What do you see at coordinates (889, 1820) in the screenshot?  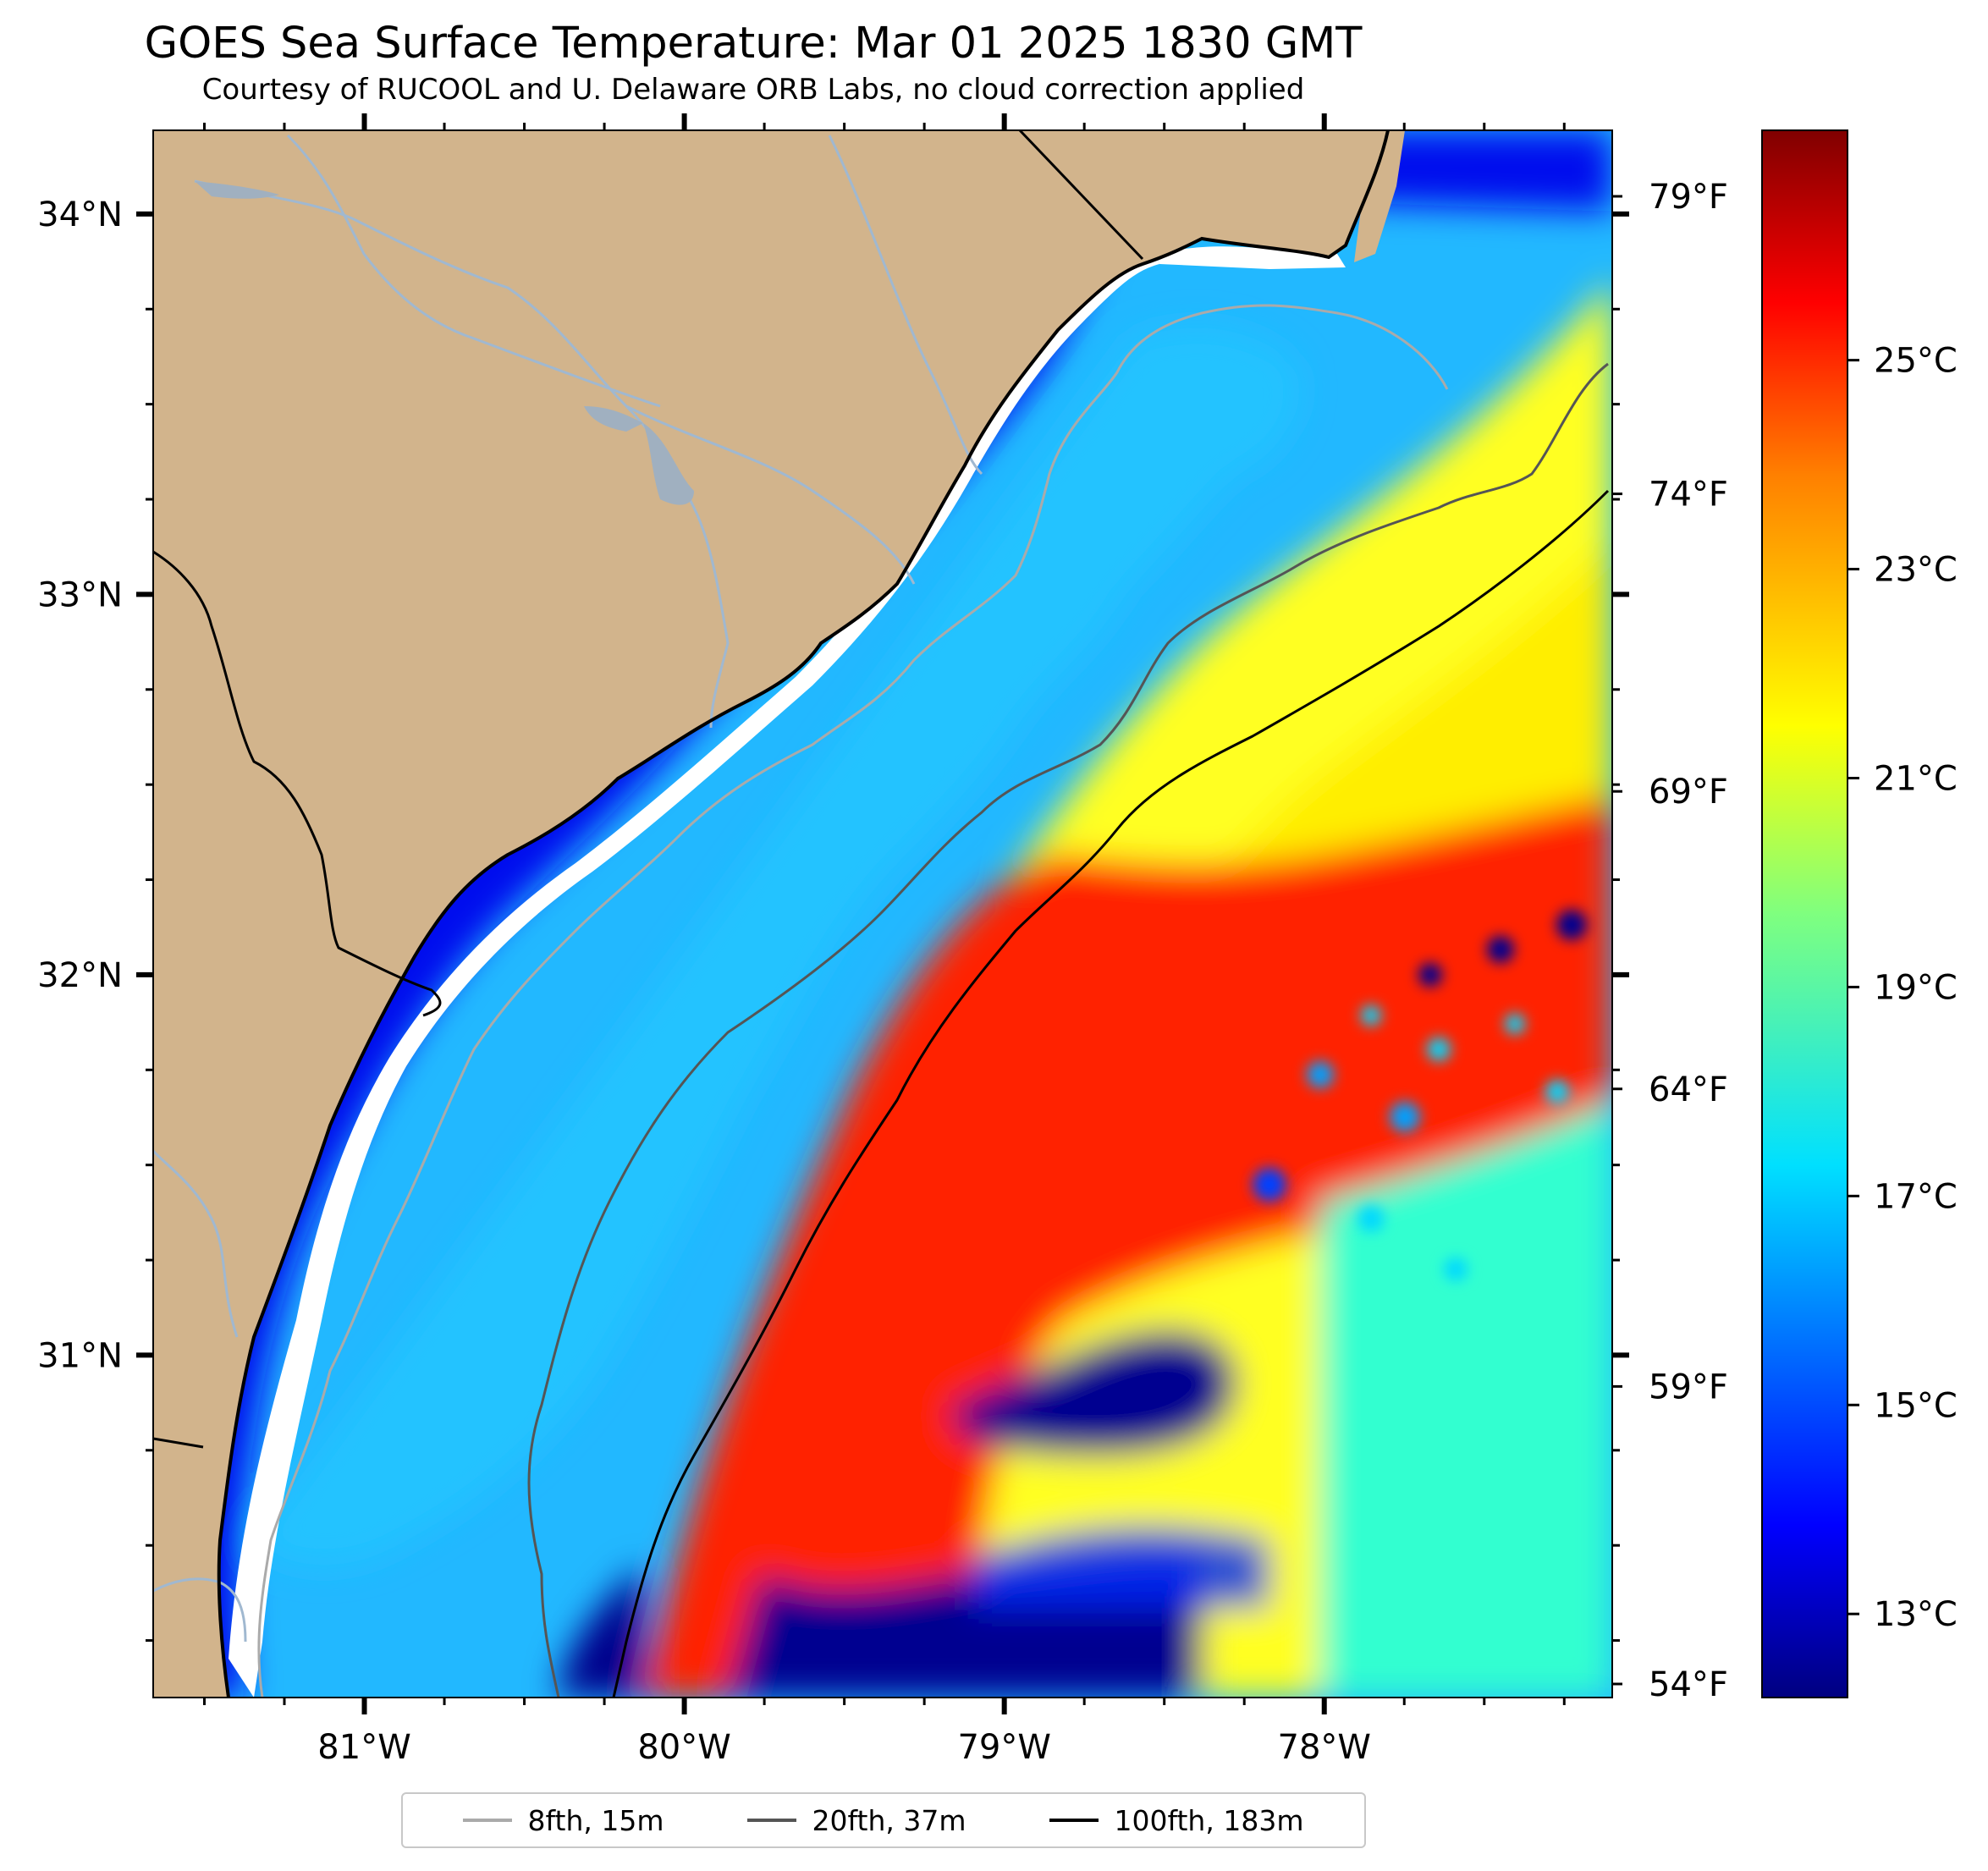 I see `legend-label-20fth: 20fth, 37m` at bounding box center [889, 1820].